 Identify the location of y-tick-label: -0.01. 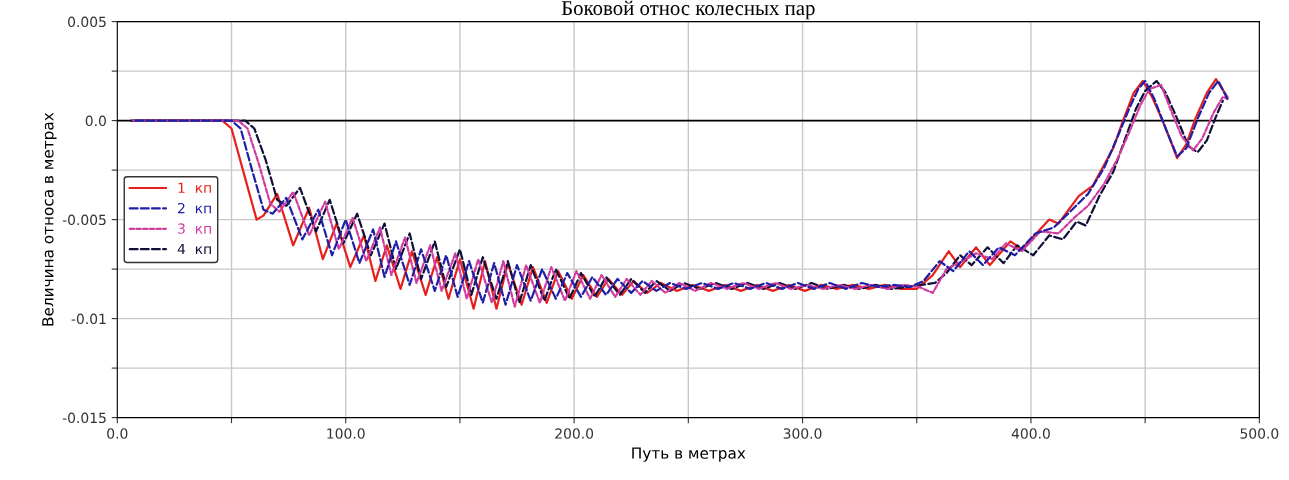
(88, 319).